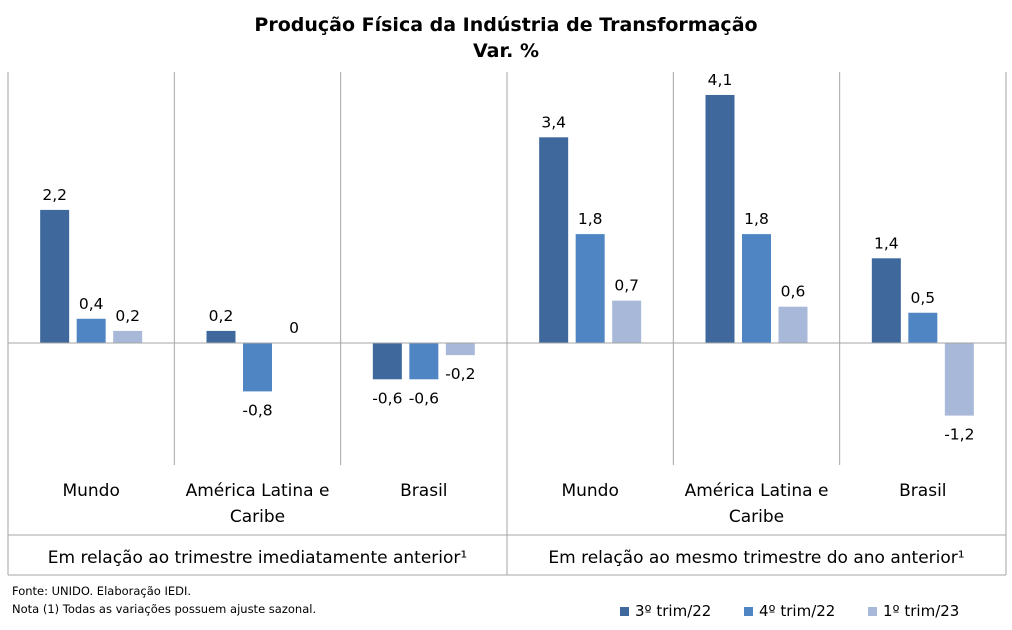 The height and width of the screenshot is (630, 1012). Describe the element at coordinates (257, 410) in the screenshot. I see `data-label: -0,8` at that location.